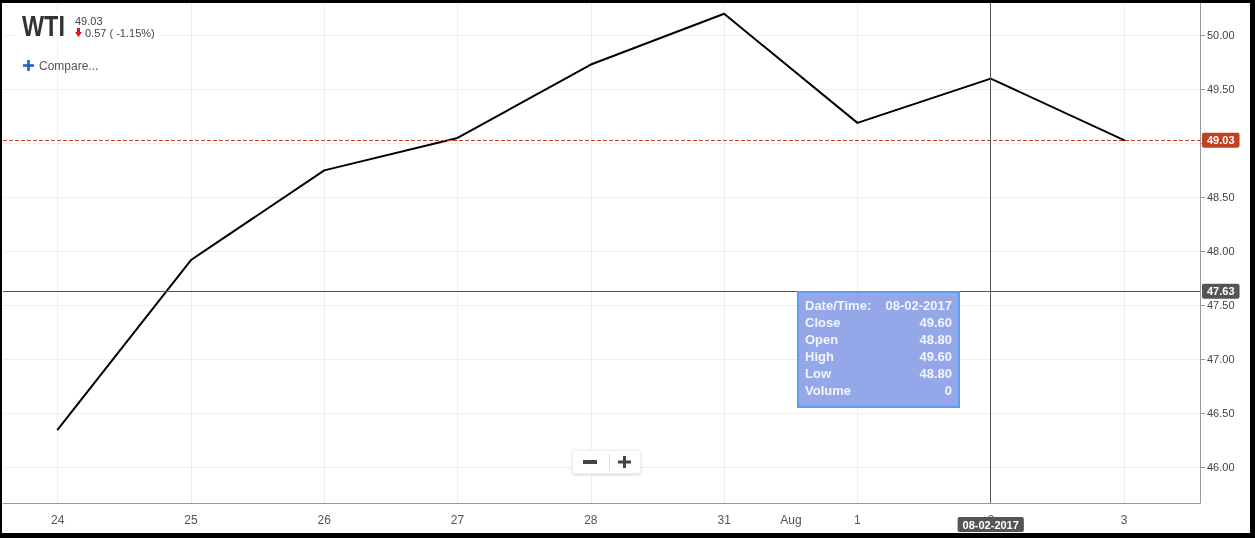 This screenshot has height=538, width=1255. What do you see at coordinates (828, 390) in the screenshot?
I see `annotation: Volume` at bounding box center [828, 390].